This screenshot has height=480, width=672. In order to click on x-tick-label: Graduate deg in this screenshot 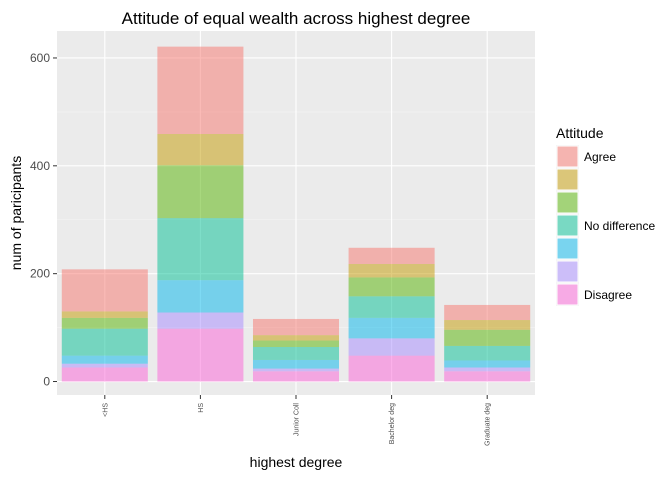, I will do `click(488, 424)`.